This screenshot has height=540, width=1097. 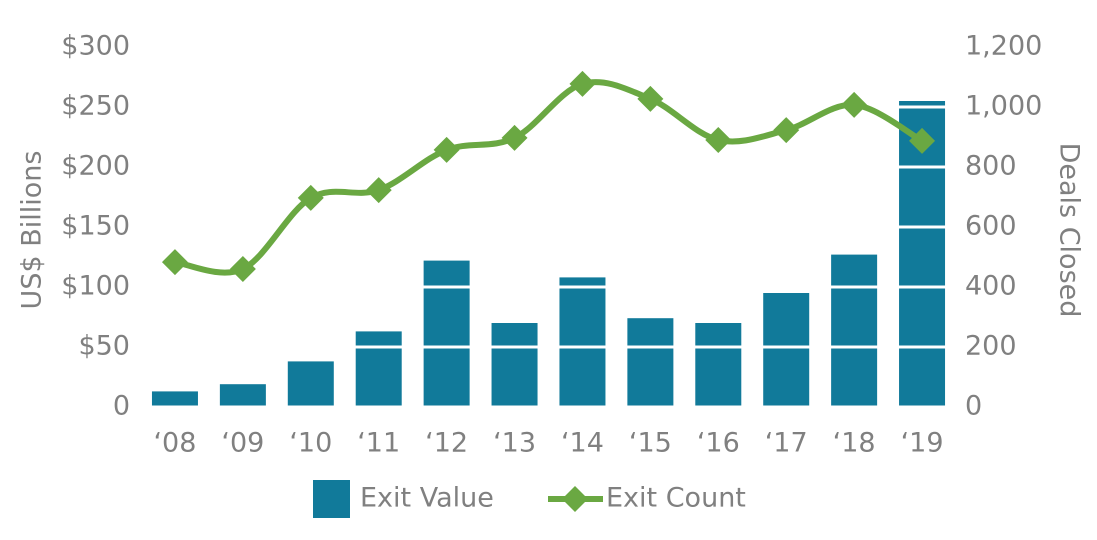 What do you see at coordinates (1003, 106) in the screenshot?
I see `y2-tick-label: 1,000` at bounding box center [1003, 106].